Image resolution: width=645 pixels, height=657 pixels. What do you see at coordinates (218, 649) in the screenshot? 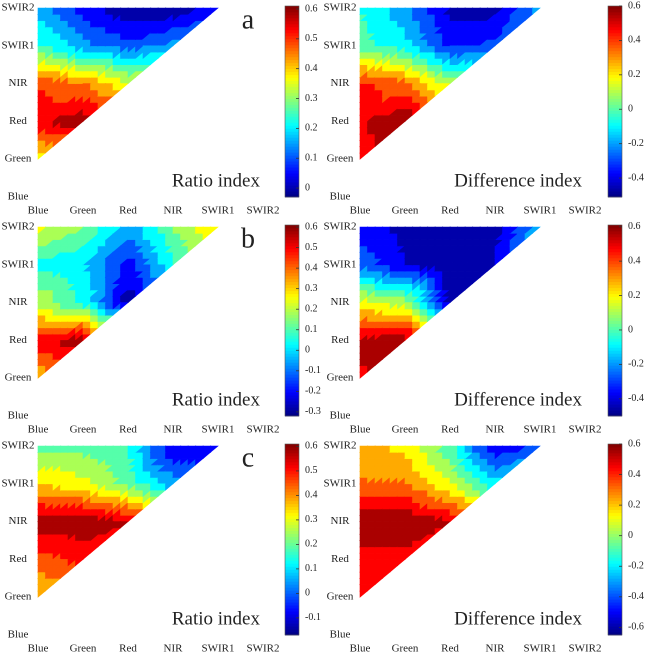
I see `x-tick-label: SWIR1` at bounding box center [218, 649].